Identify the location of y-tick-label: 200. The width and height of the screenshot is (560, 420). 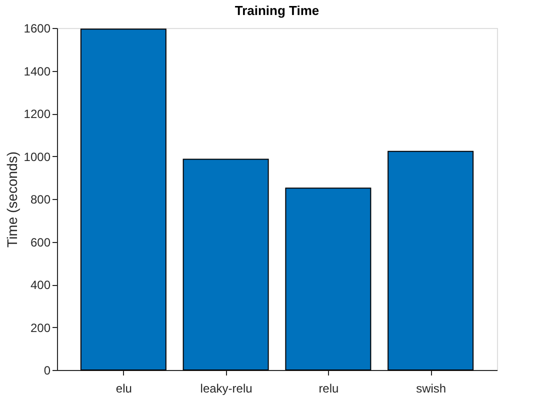
(40, 327).